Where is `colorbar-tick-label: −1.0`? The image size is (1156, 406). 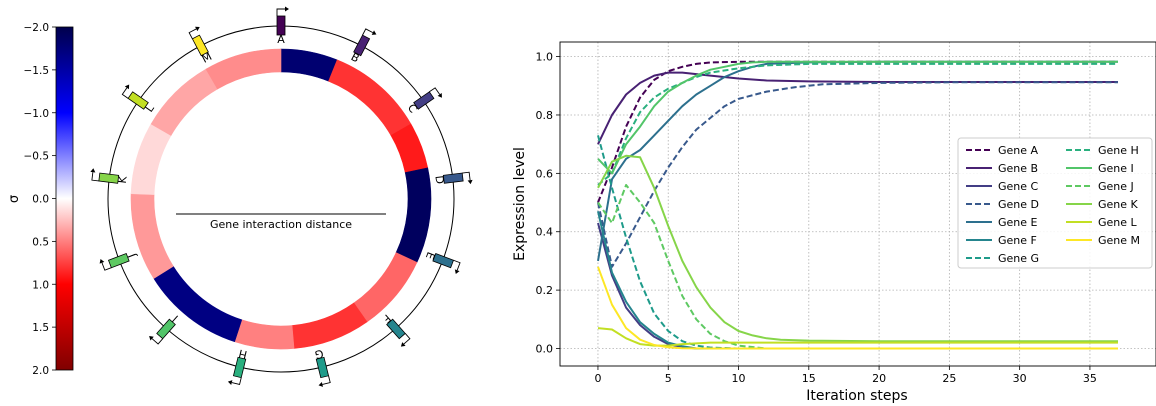
colorbar-tick-label: −1.0 is located at coordinates (37, 114).